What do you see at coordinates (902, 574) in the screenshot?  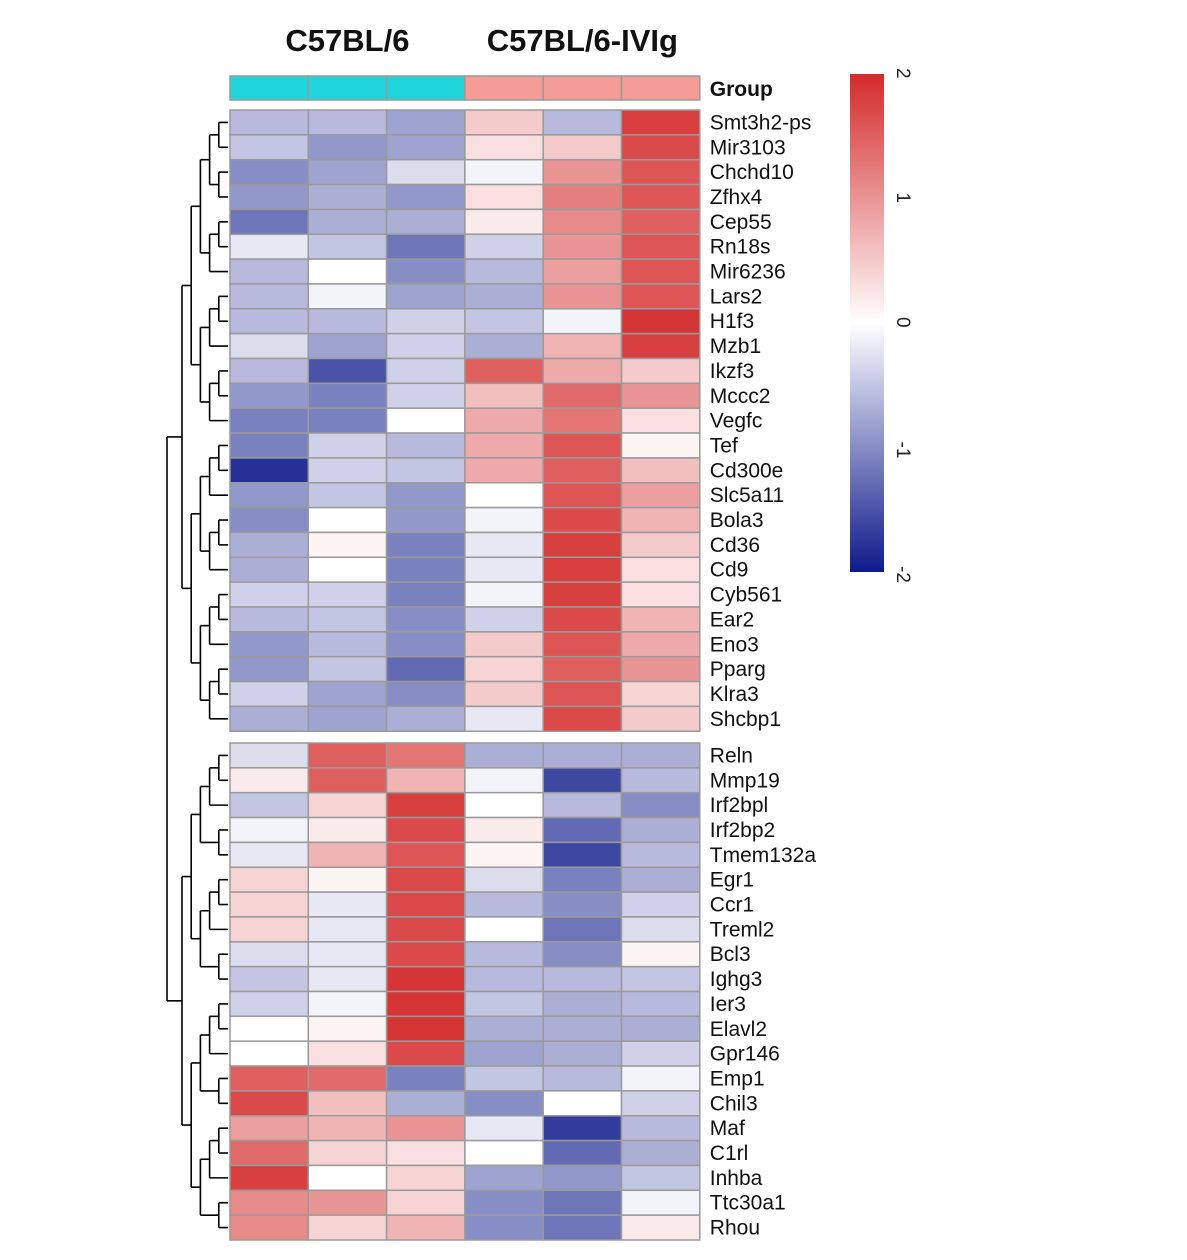 I see `scale-tick-label: -2` at bounding box center [902, 574].